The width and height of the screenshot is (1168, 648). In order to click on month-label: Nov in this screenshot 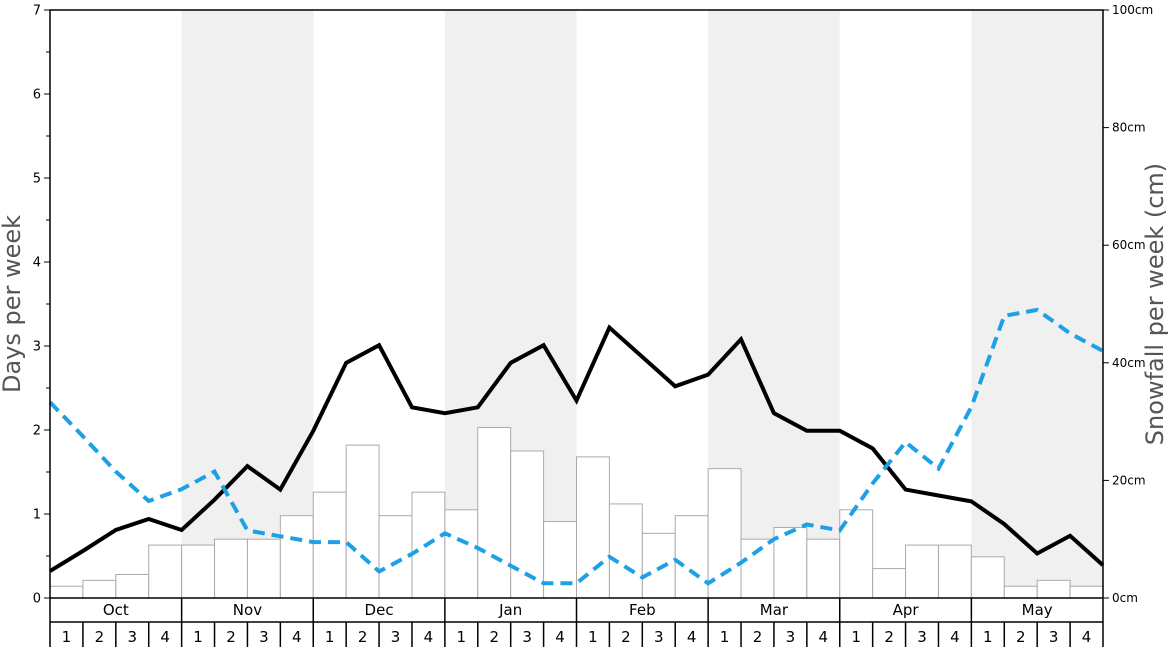, I will do `click(247, 610)`.